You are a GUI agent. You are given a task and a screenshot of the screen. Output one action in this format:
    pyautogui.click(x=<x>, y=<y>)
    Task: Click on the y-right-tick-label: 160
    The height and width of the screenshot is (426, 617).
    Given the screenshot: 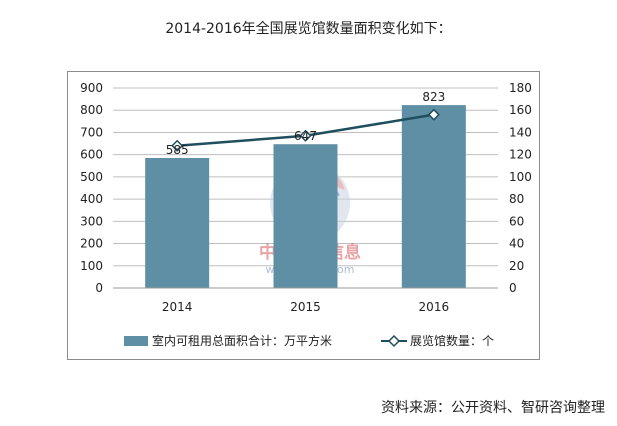 What is the action you would take?
    pyautogui.click(x=520, y=110)
    